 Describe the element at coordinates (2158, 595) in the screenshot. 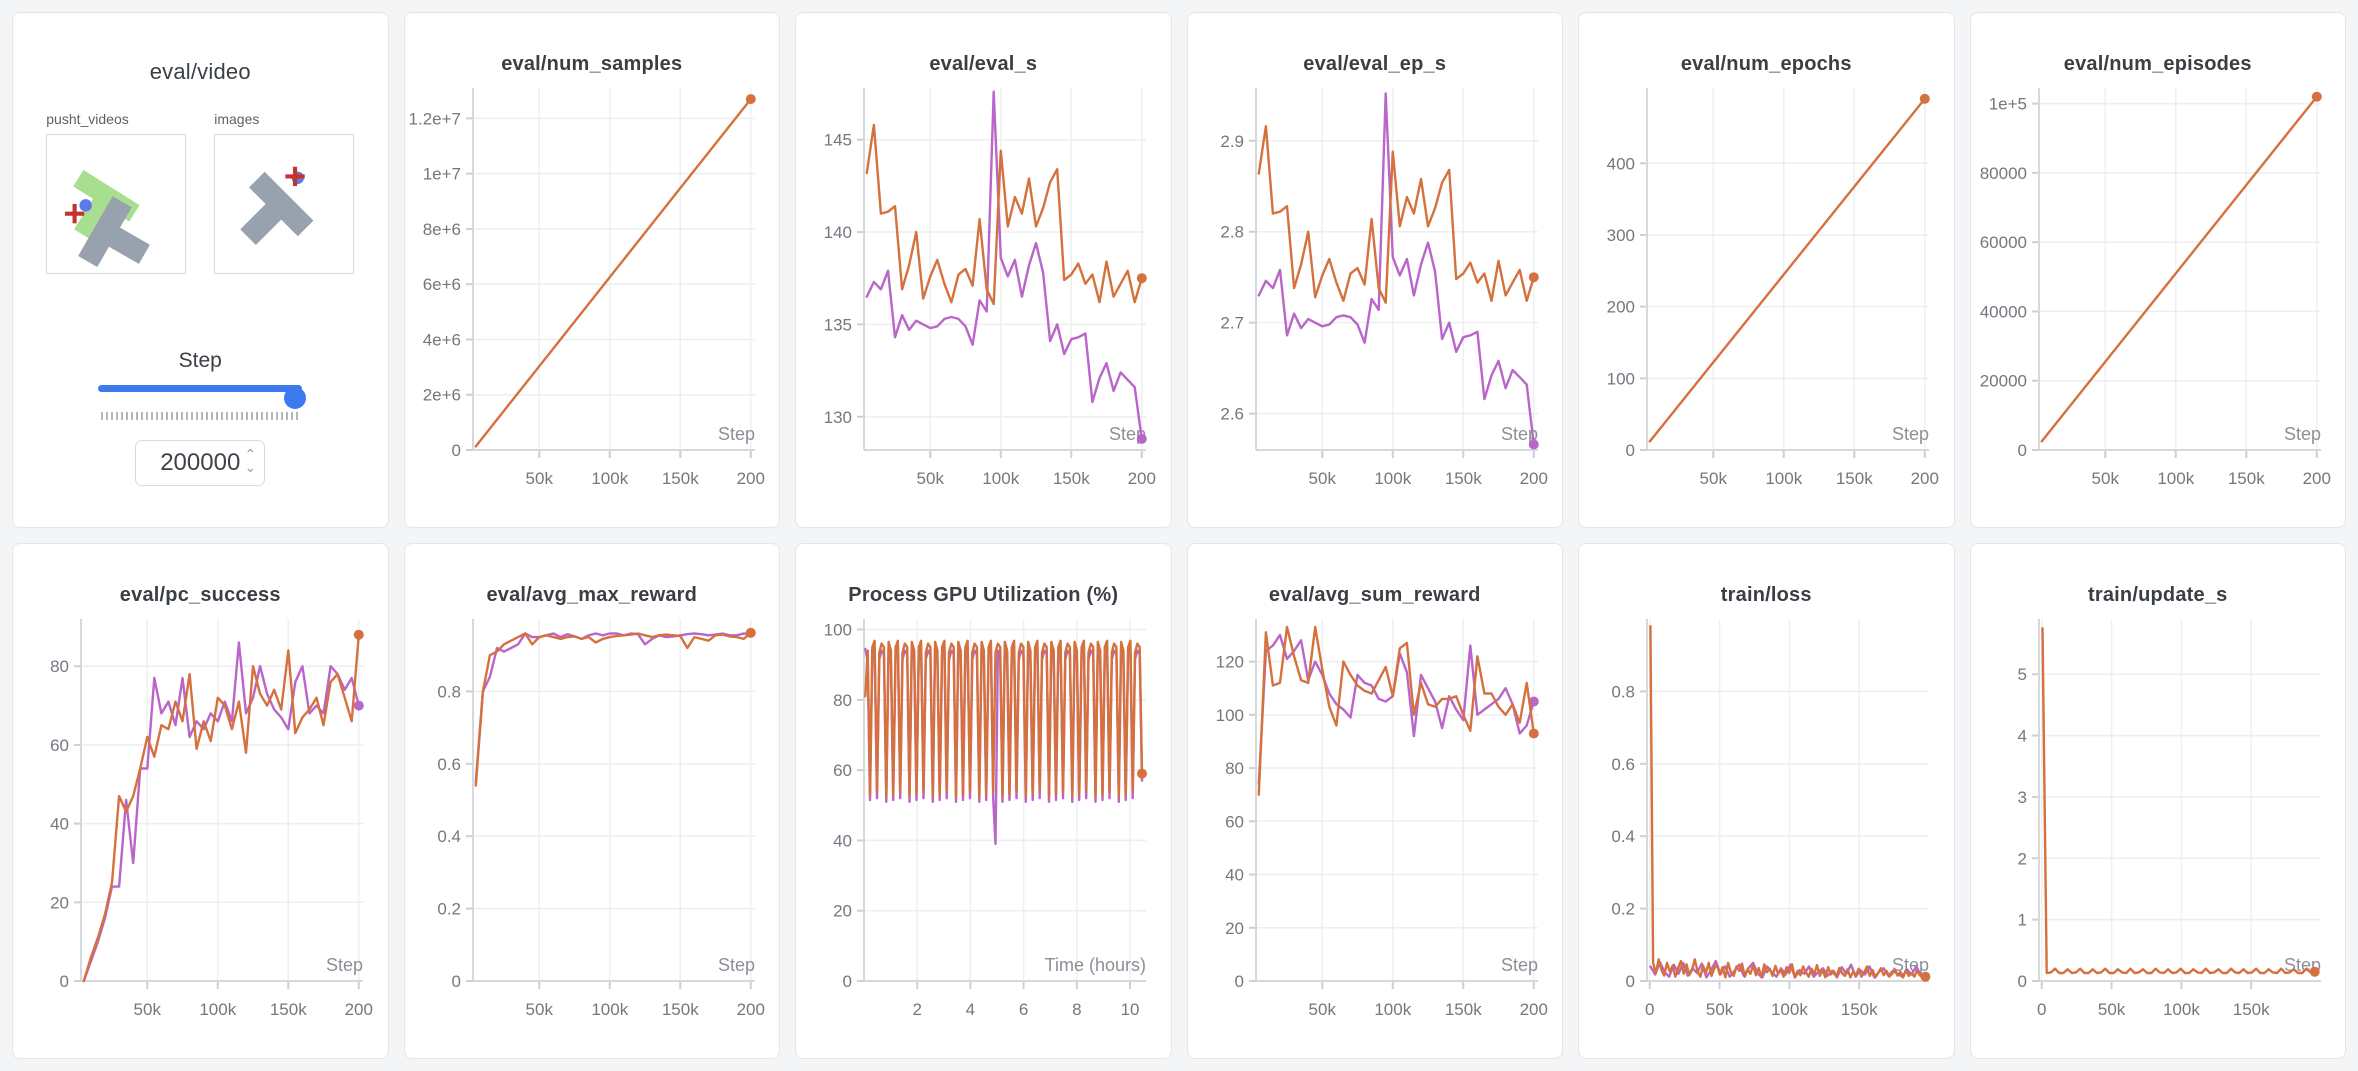

I see `panel-title: train/update_s` at that location.